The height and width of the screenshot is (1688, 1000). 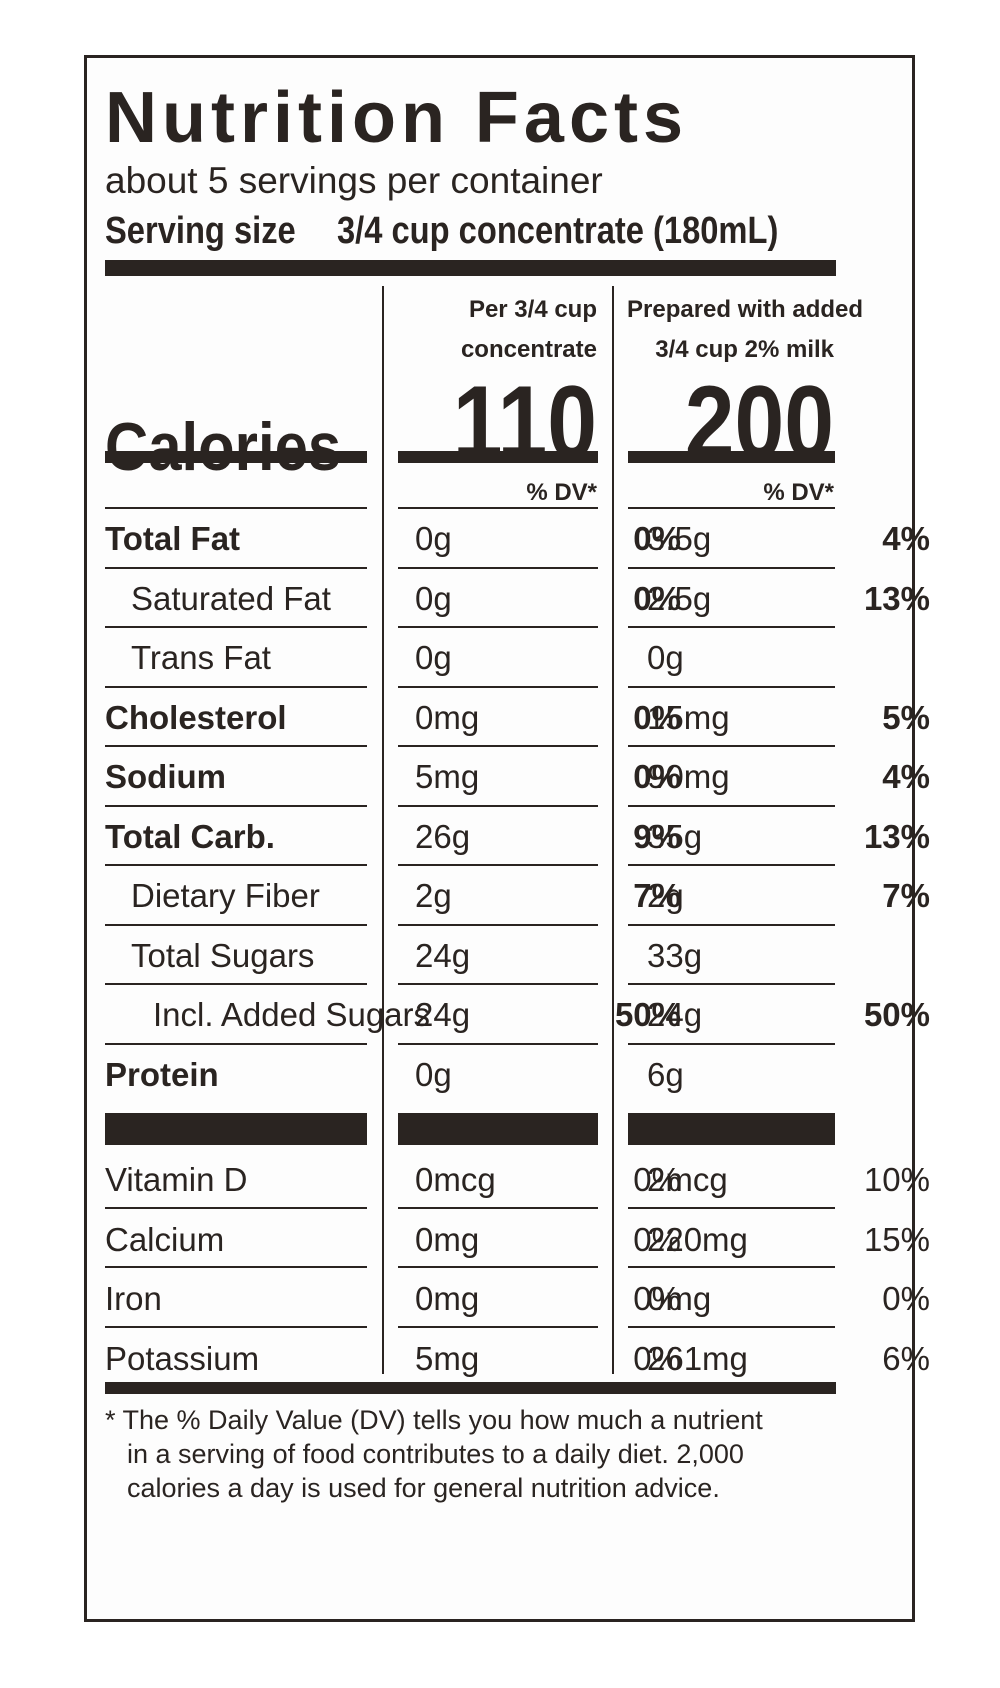 I want to click on col2-amount: 2mcg, so click(x=687, y=1179).